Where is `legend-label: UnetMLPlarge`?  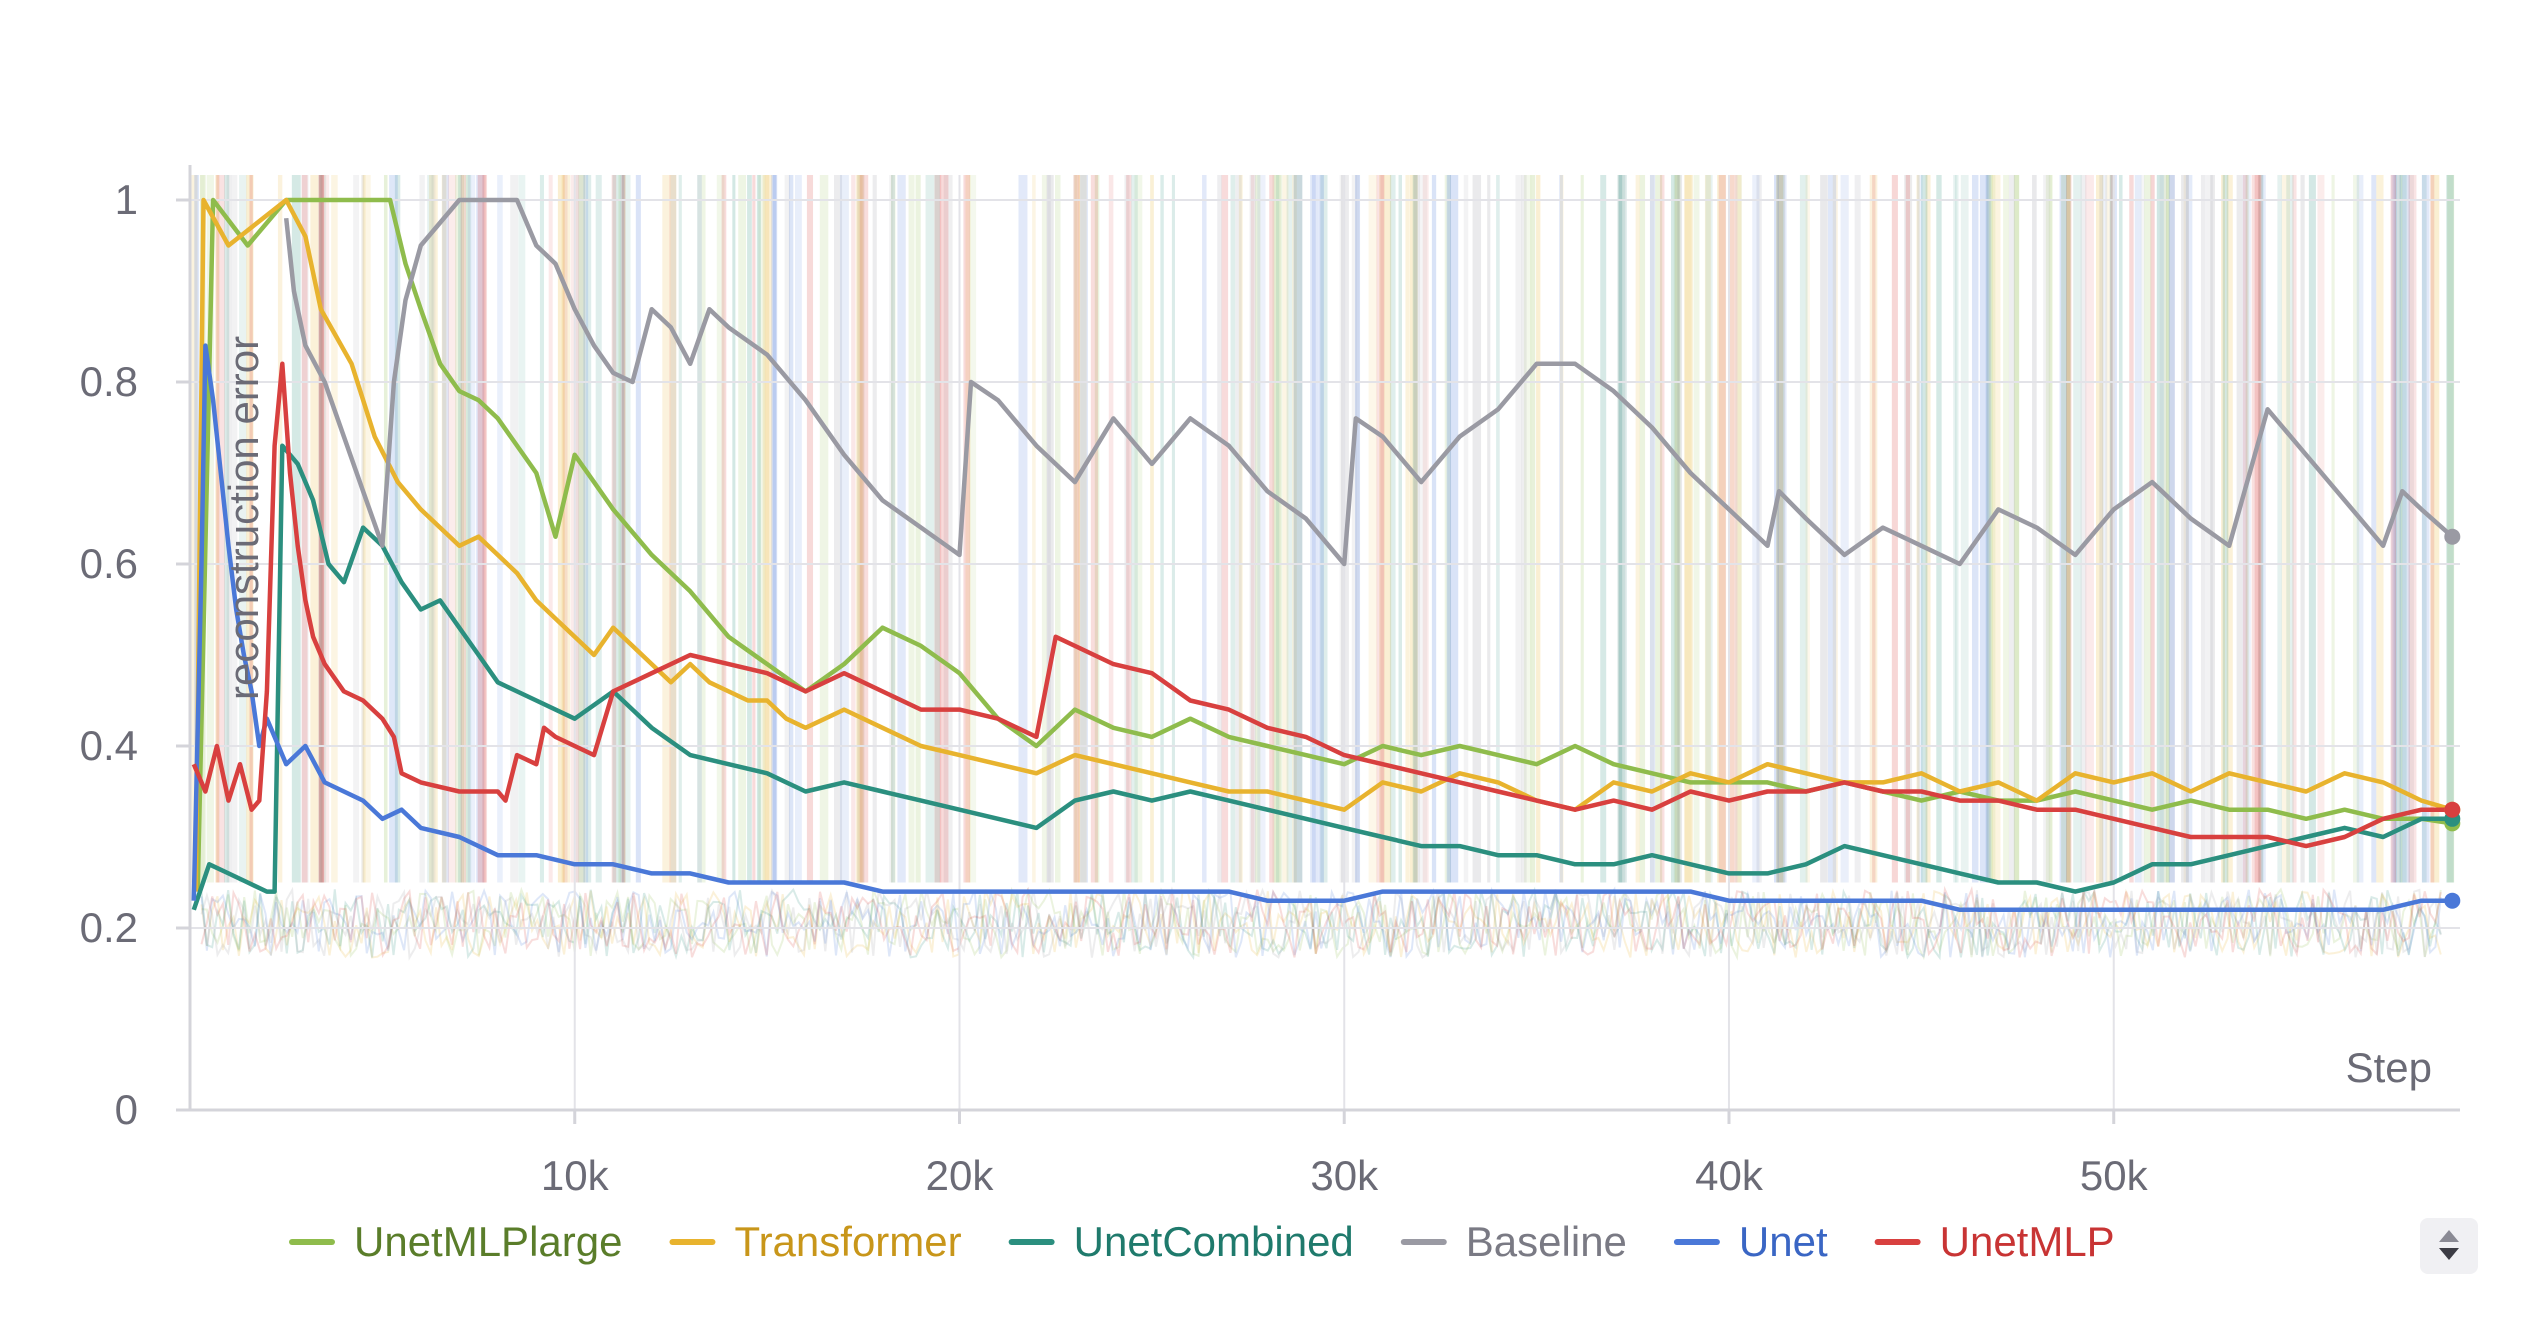
legend-label: UnetMLPlarge is located at coordinates (488, 1241).